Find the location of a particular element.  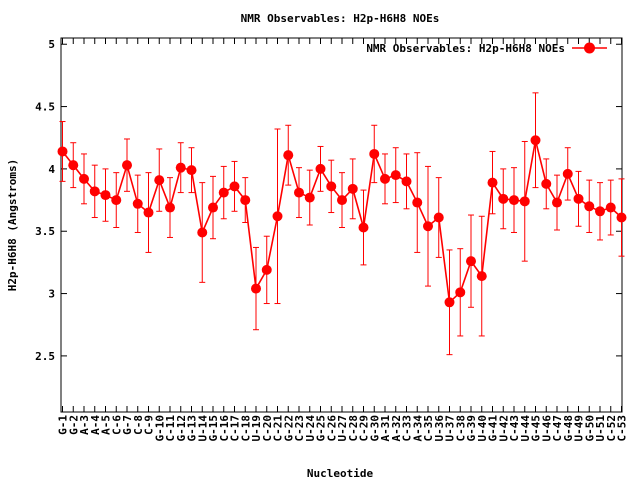

x-tick-label: G-41 is located at coordinates (493, 428).